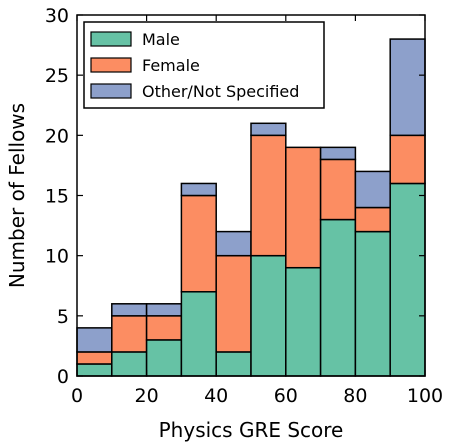  I want to click on legend-item-female: Female, so click(145, 65).